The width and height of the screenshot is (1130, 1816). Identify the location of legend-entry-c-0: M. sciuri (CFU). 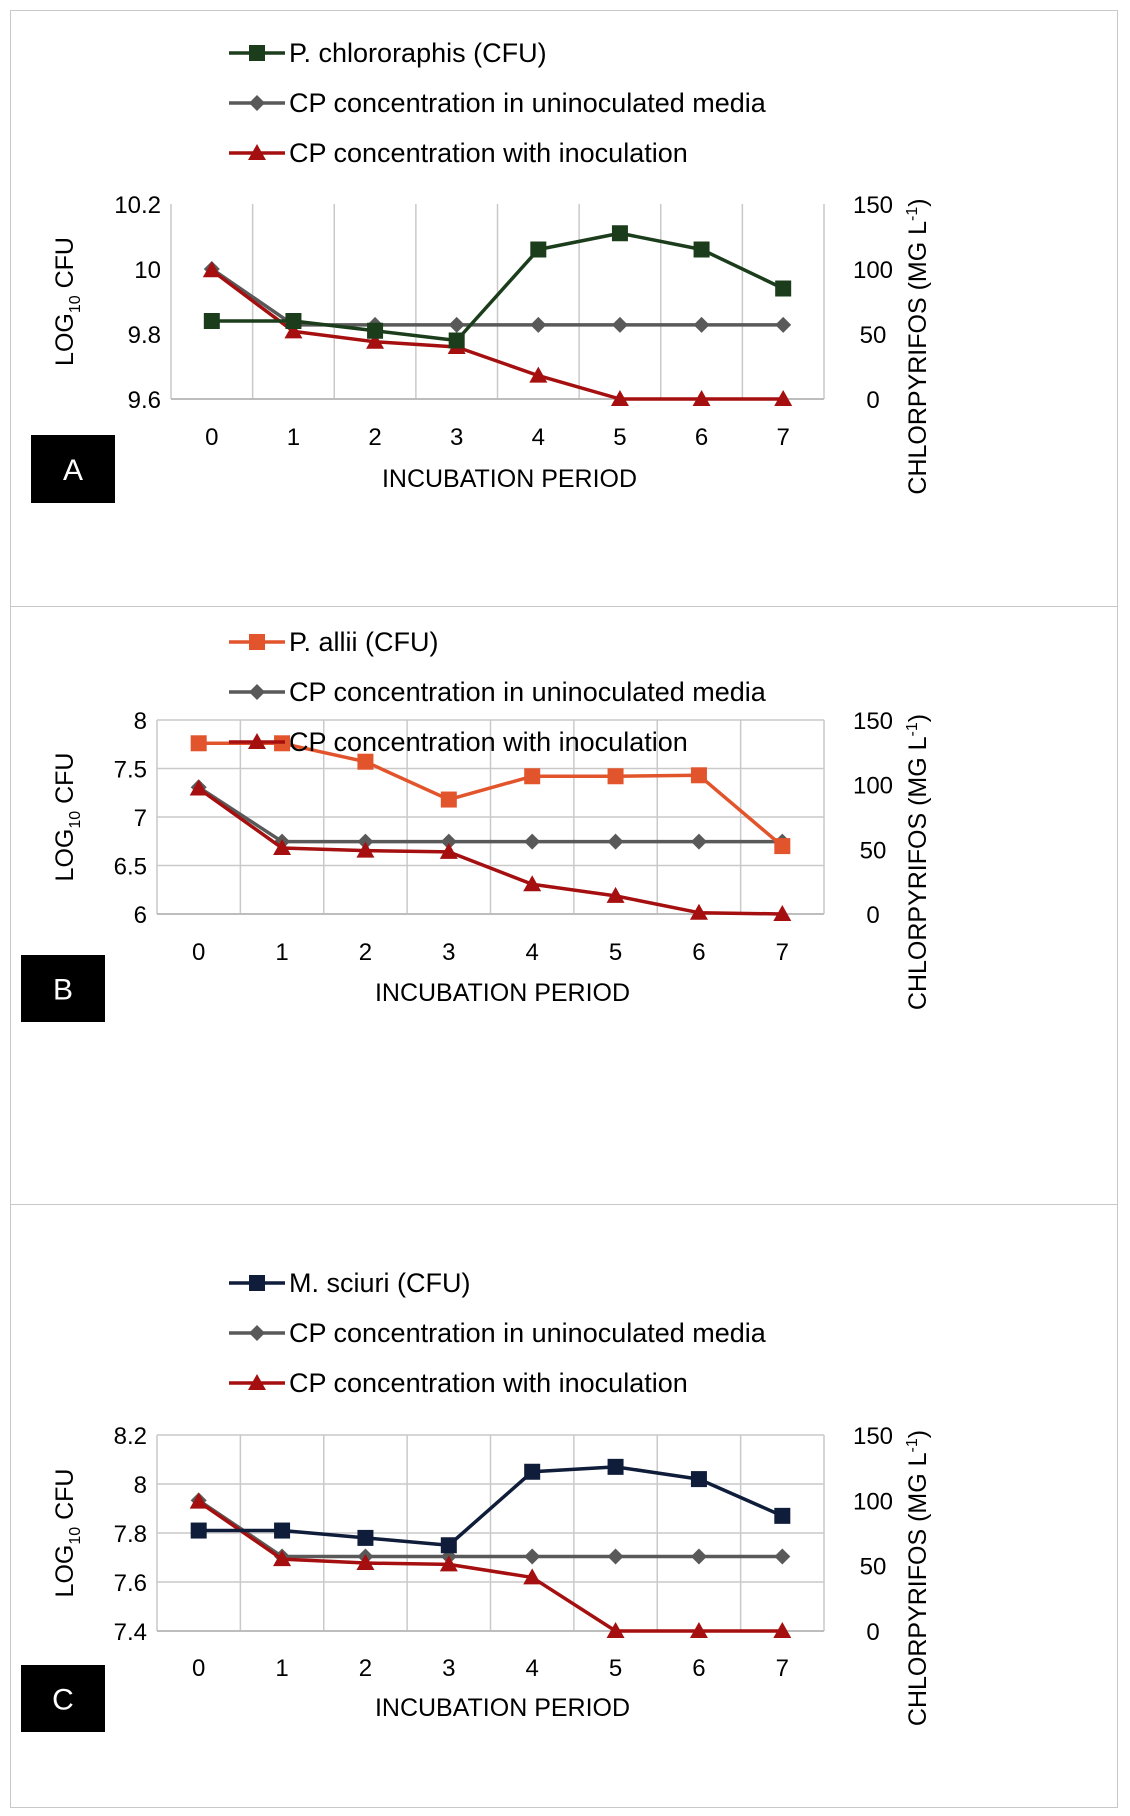
(349, 1283).